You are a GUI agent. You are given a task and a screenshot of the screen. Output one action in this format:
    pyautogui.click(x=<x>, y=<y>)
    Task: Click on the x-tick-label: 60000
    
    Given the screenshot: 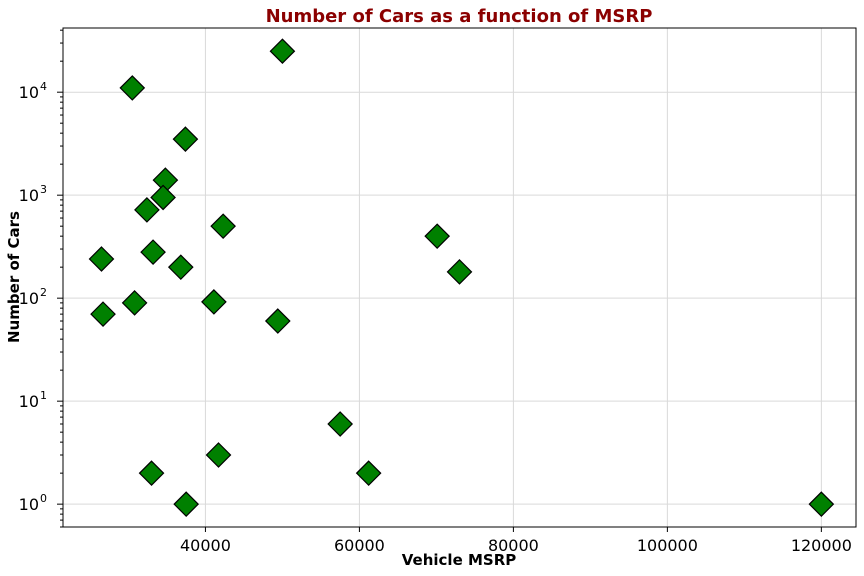 What is the action you would take?
    pyautogui.click(x=359, y=545)
    